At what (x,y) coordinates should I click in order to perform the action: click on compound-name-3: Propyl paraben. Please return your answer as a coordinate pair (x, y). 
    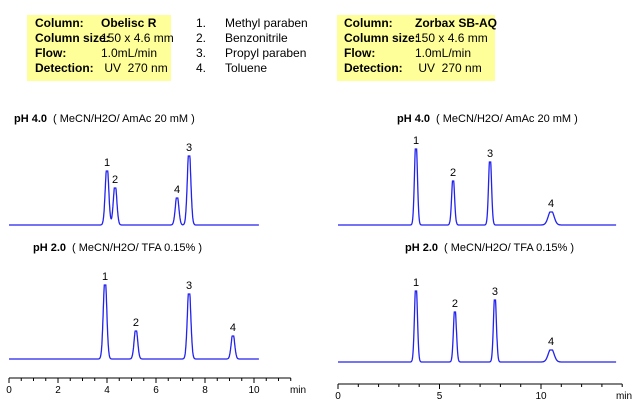
    Looking at the image, I should click on (265, 53).